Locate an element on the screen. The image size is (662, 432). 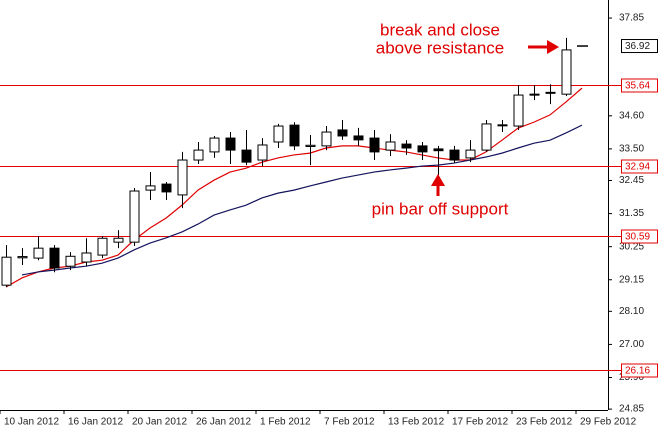
annotation: pin bar off support is located at coordinates (440, 208).